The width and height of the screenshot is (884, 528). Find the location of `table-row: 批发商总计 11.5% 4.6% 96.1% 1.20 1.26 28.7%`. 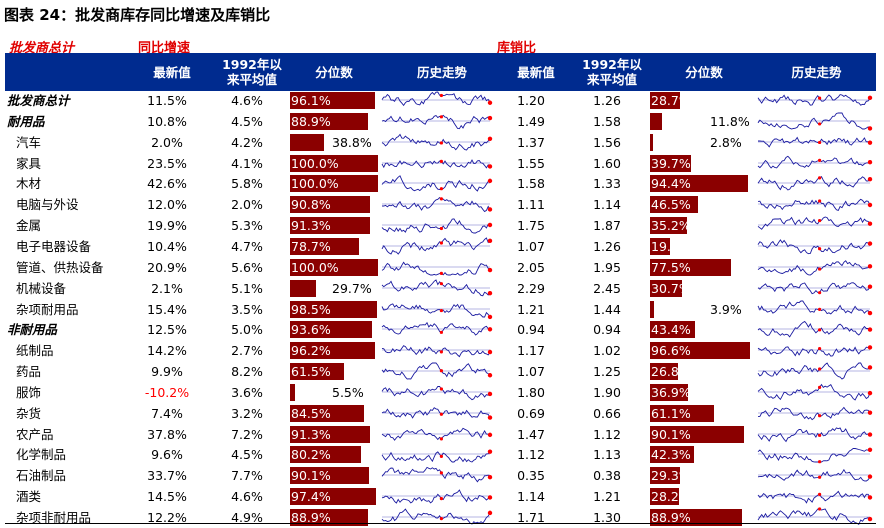

table-row: 批发商总计 11.5% 4.6% 96.1% 1.20 1.26 28.7% is located at coordinates (442, 100).